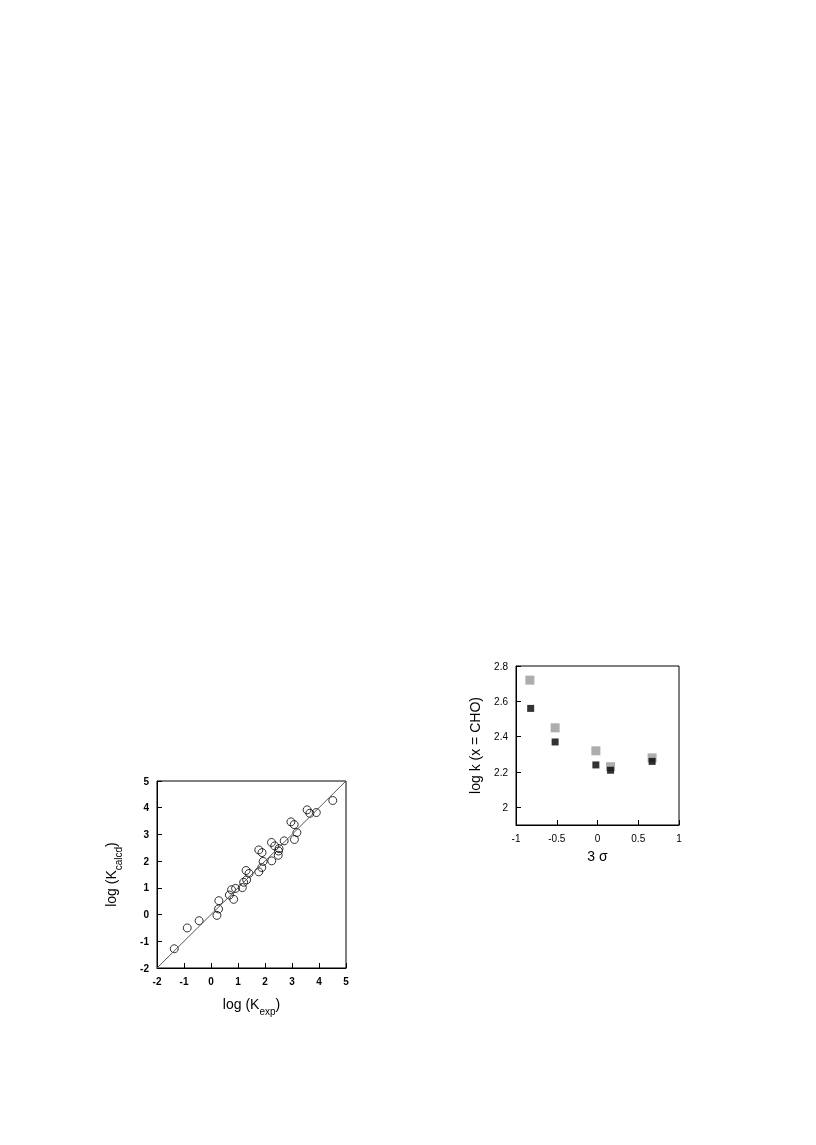 The image size is (816, 1145). I want to click on x-tick-label: 2, so click(265, 981).